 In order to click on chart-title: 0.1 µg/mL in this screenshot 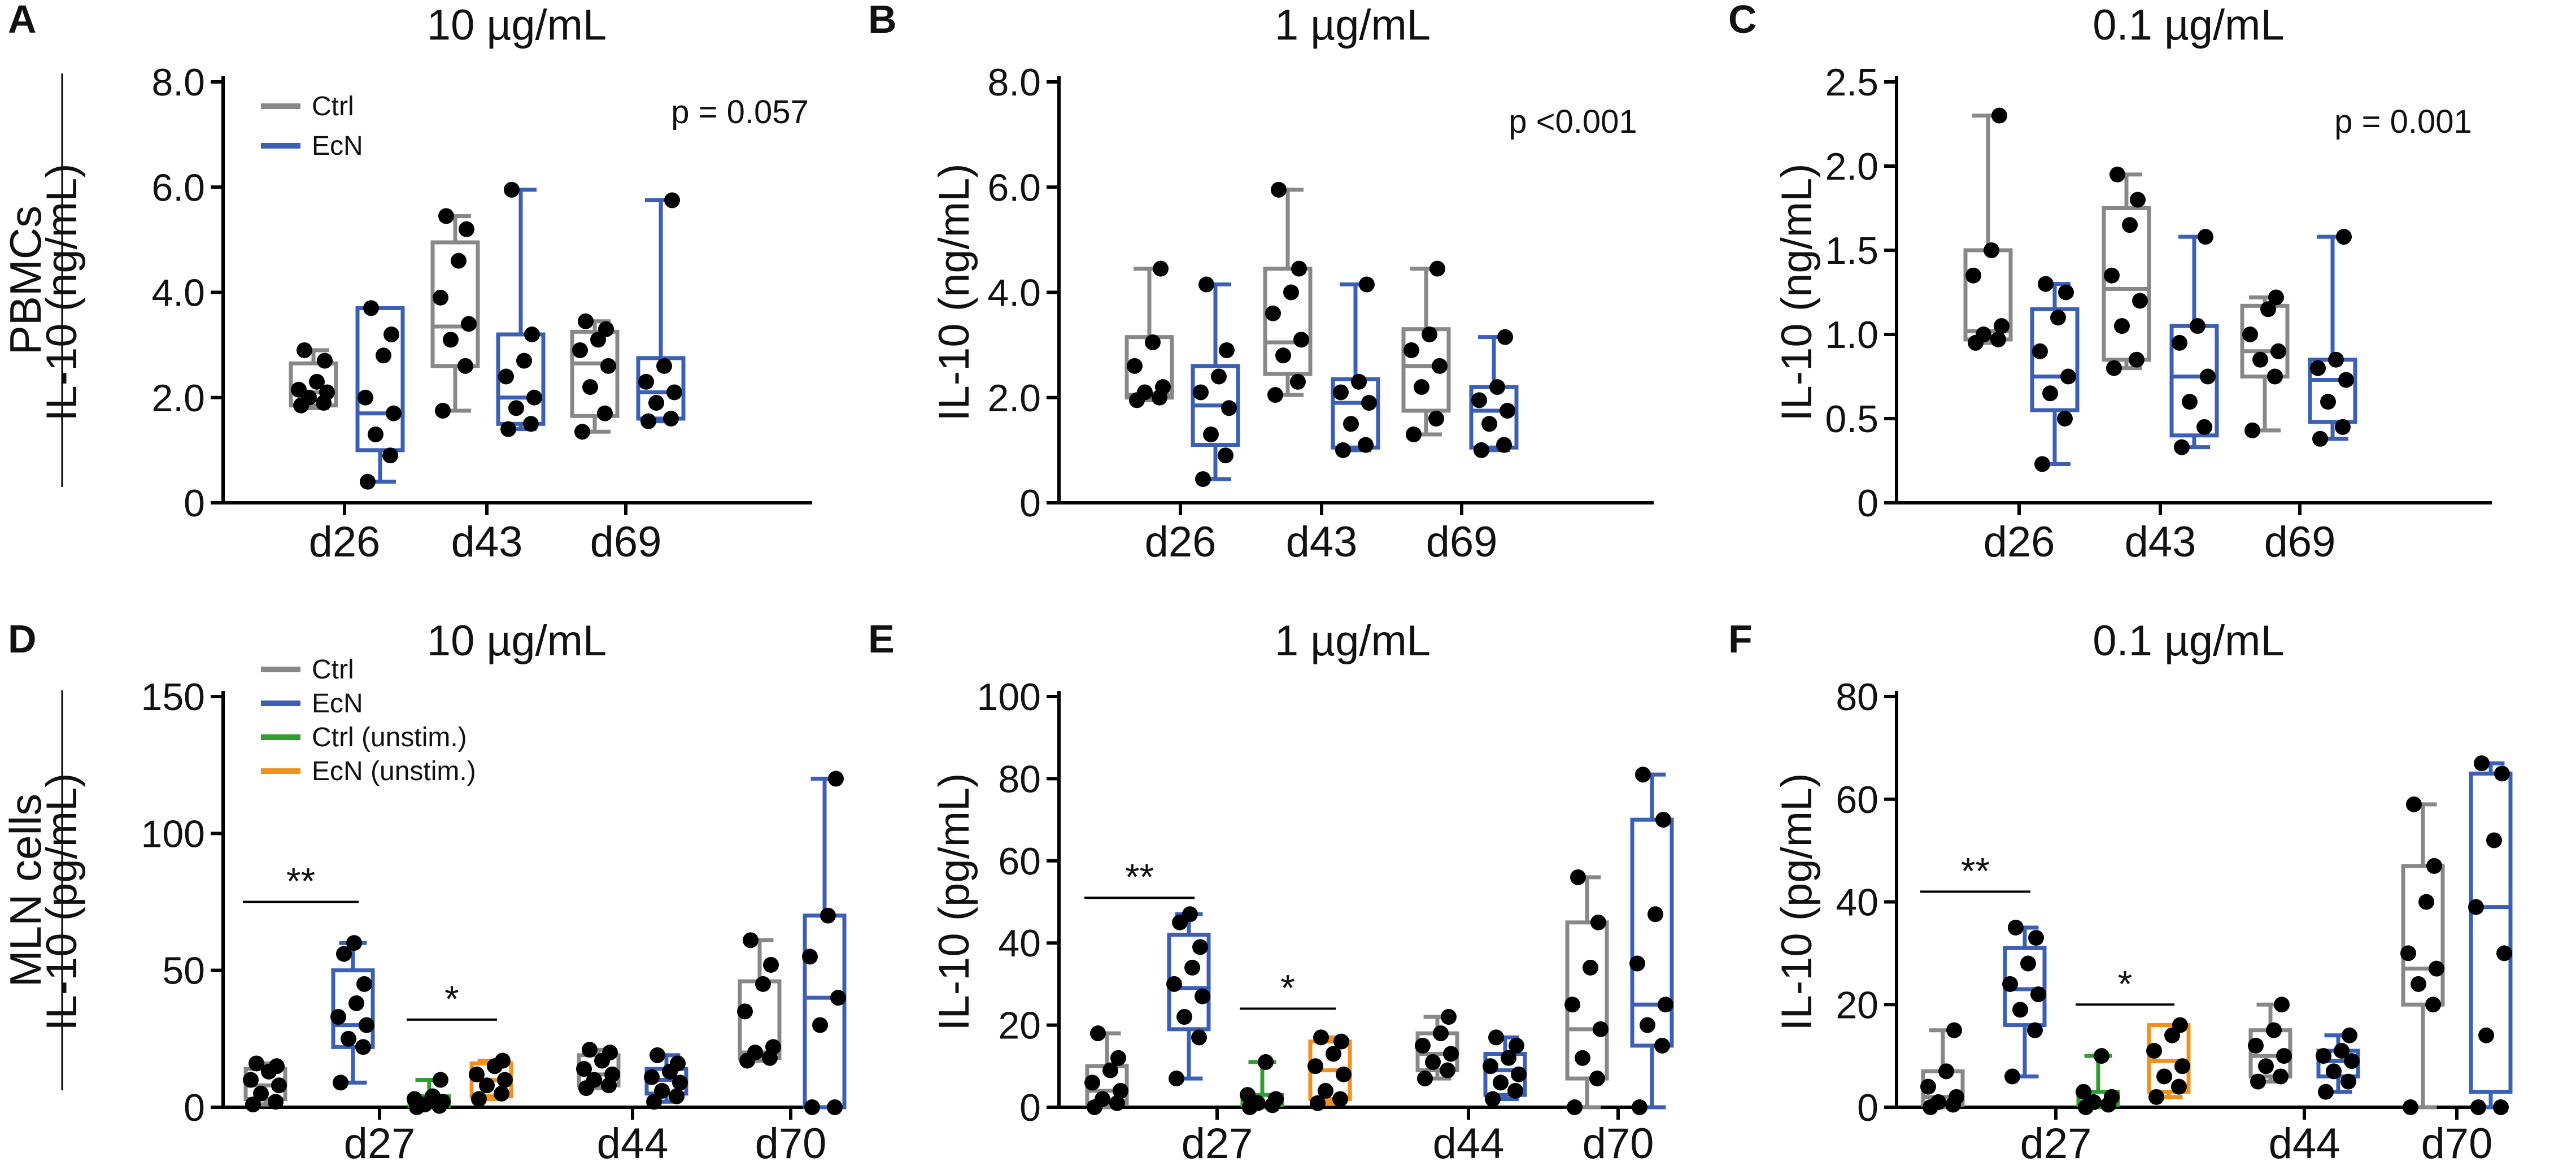, I will do `click(2189, 25)`.